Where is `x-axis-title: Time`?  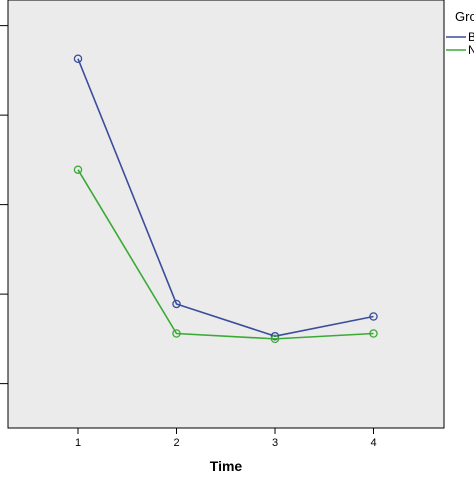 x-axis-title: Time is located at coordinates (226, 466).